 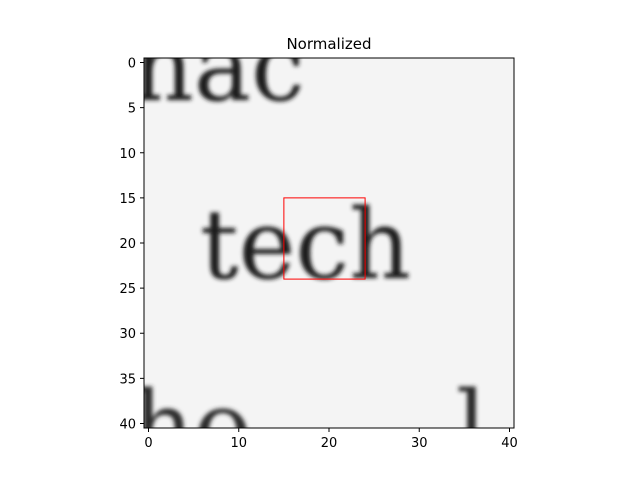 What do you see at coordinates (127, 379) in the screenshot?
I see `y-tick-label: 35` at bounding box center [127, 379].